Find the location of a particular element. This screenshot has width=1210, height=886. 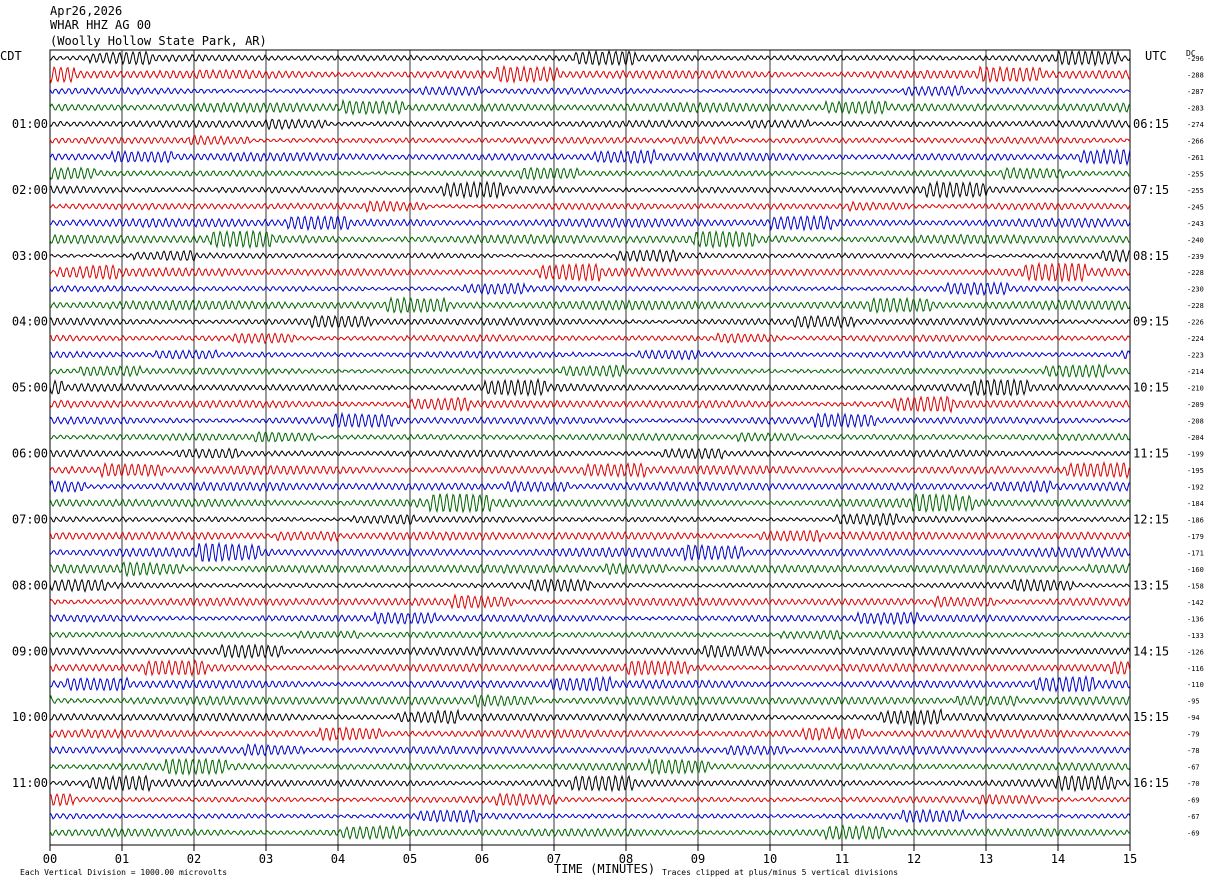

x-tick-label: 04 is located at coordinates (338, 859).